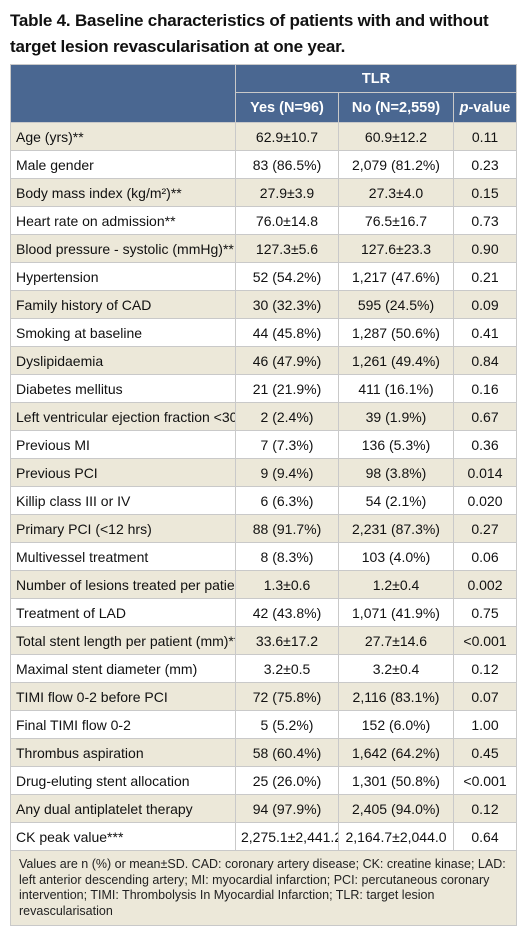 The width and height of the screenshot is (526, 948). I want to click on p-value: 0.11, so click(485, 136).